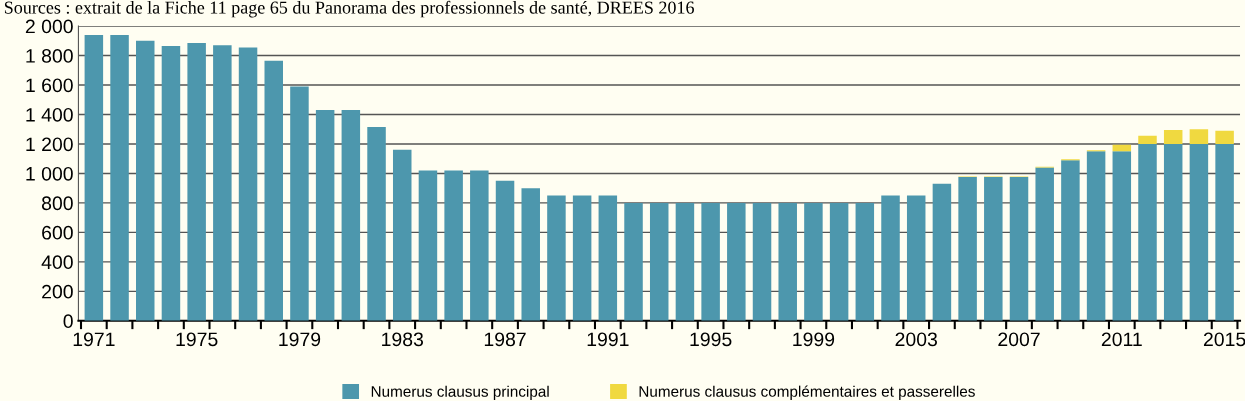 This screenshot has height=401, width=1245. Describe the element at coordinates (57, 262) in the screenshot. I see `y-tick-label: 400` at that location.